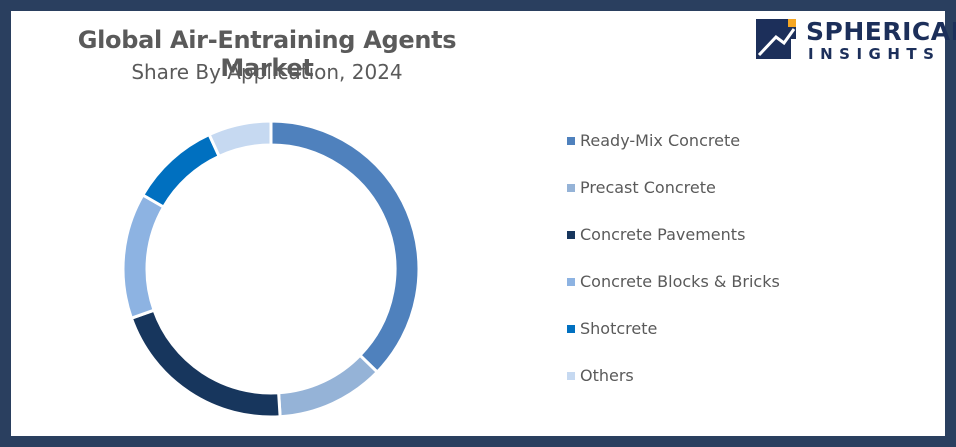 This screenshot has height=447, width=956. What do you see at coordinates (345, 247) in the screenshot?
I see `donut-slice-ready-mix-concrete` at bounding box center [345, 247].